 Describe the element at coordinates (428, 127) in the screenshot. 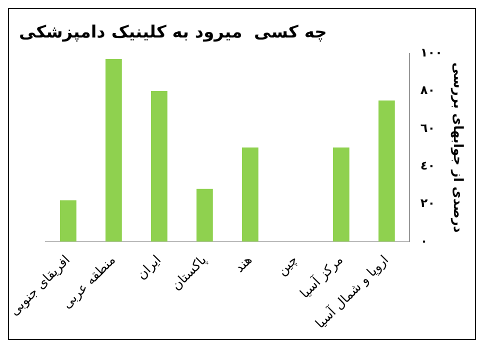

I see `y-tick-label: ٦٠` at that location.